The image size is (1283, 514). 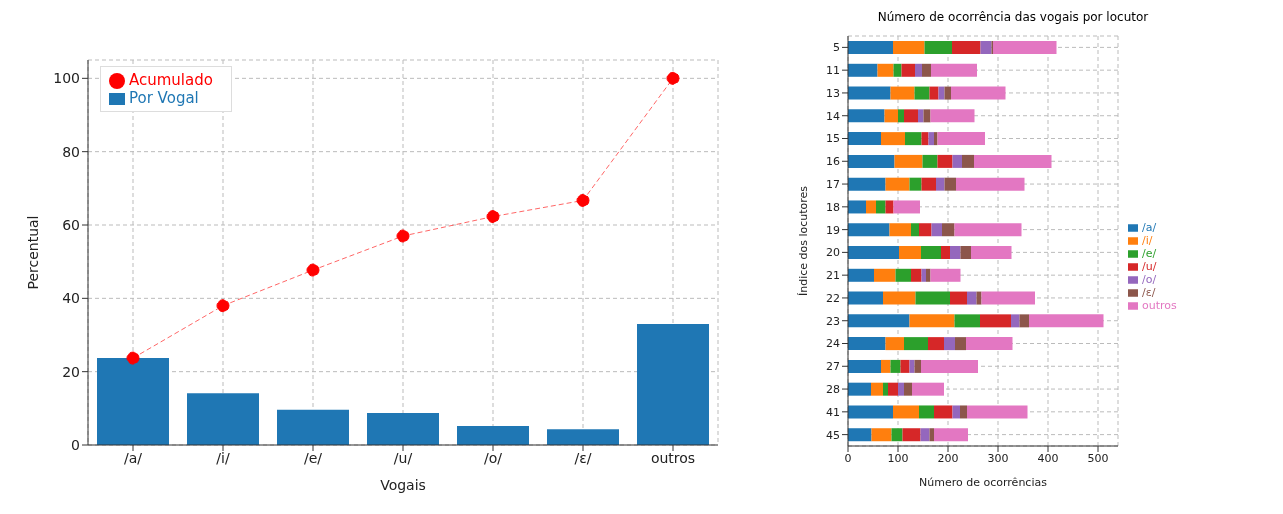 What do you see at coordinates (673, 457) in the screenshot?
I see `x-tick-label: outros` at bounding box center [673, 457].